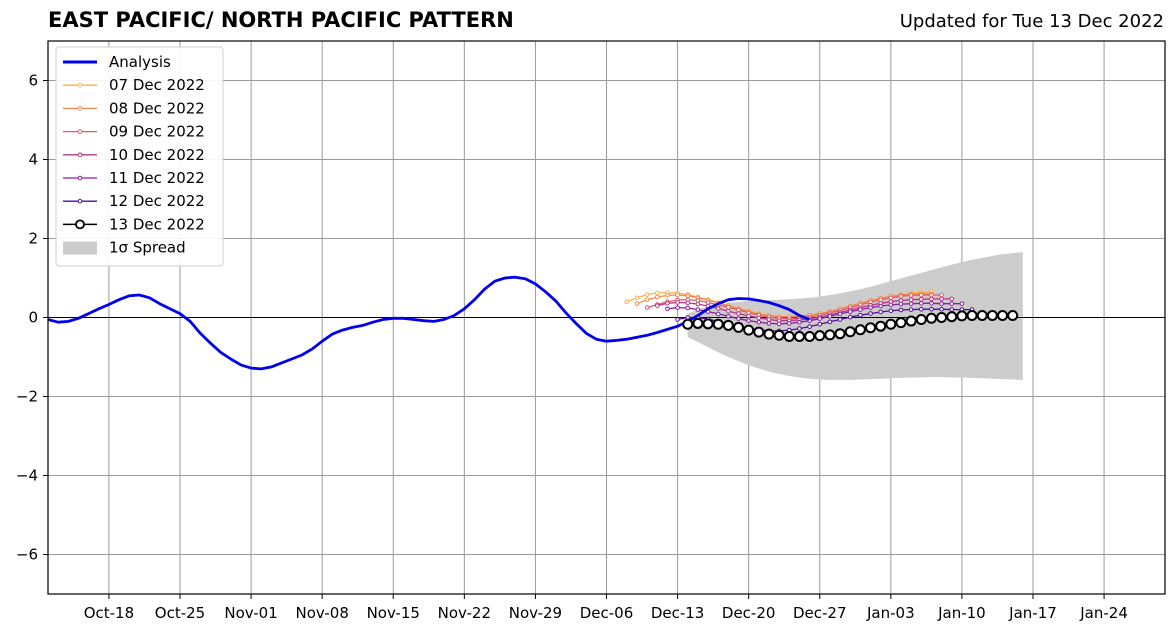 The height and width of the screenshot is (633, 1176). I want to click on x-tick-label: Jan-03, so click(890, 613).